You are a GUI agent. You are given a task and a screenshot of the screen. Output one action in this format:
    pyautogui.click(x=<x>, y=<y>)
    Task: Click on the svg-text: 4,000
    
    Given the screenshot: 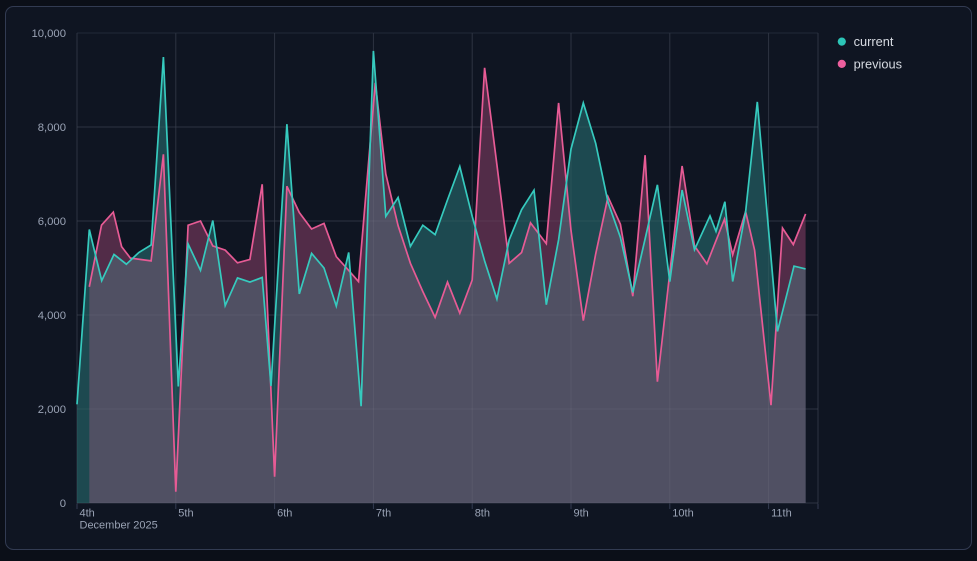 What is the action you would take?
    pyautogui.click(x=52, y=316)
    